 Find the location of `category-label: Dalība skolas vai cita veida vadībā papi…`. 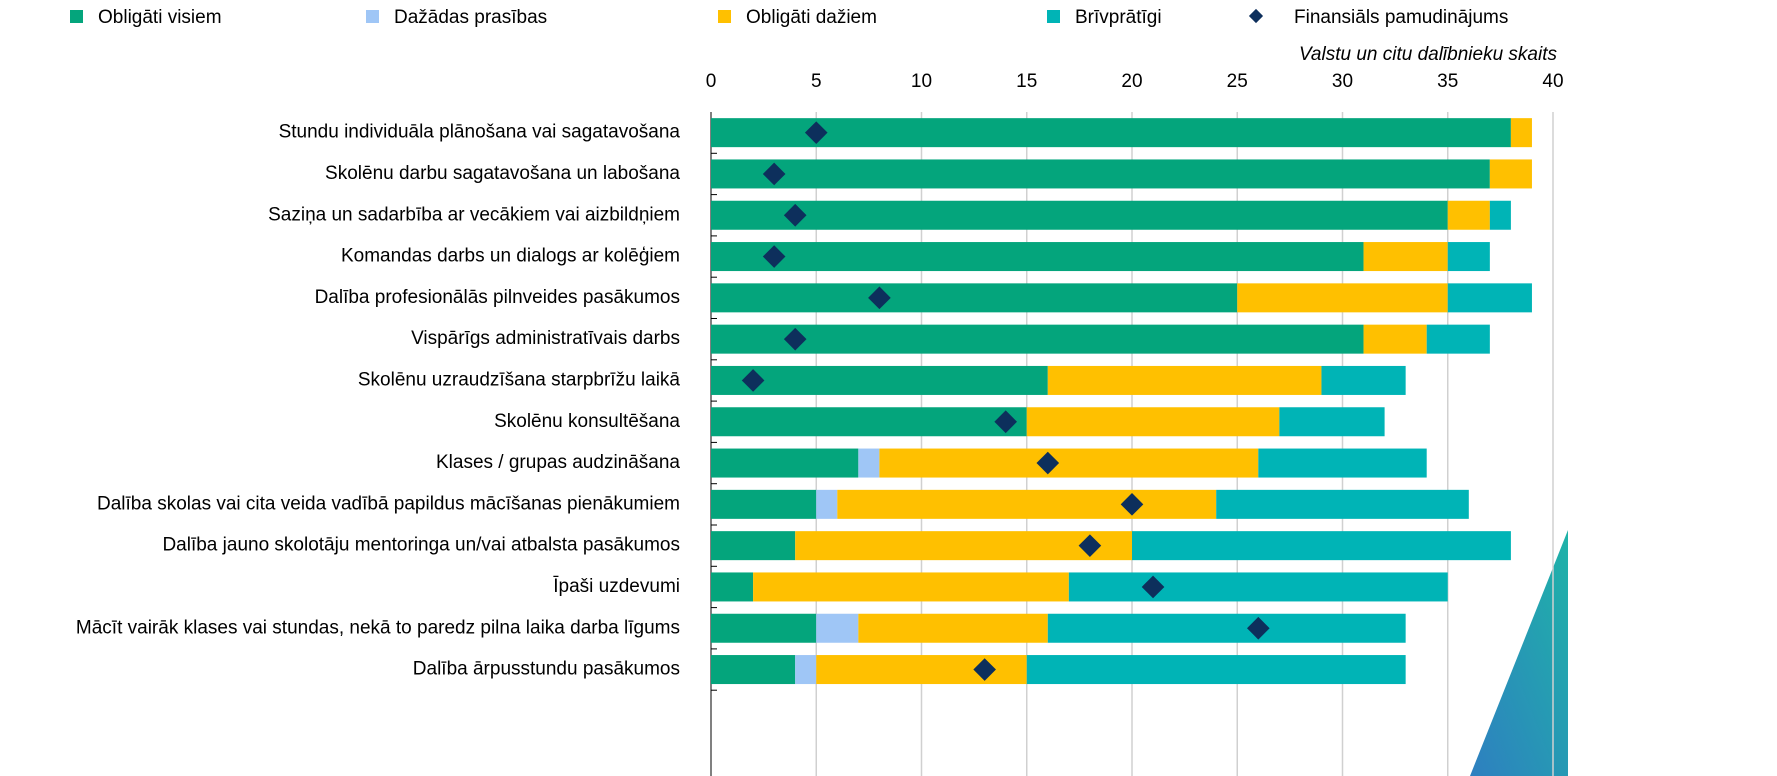

category-label: Dalība skolas vai cita veida vadībā papi… is located at coordinates (388, 503).